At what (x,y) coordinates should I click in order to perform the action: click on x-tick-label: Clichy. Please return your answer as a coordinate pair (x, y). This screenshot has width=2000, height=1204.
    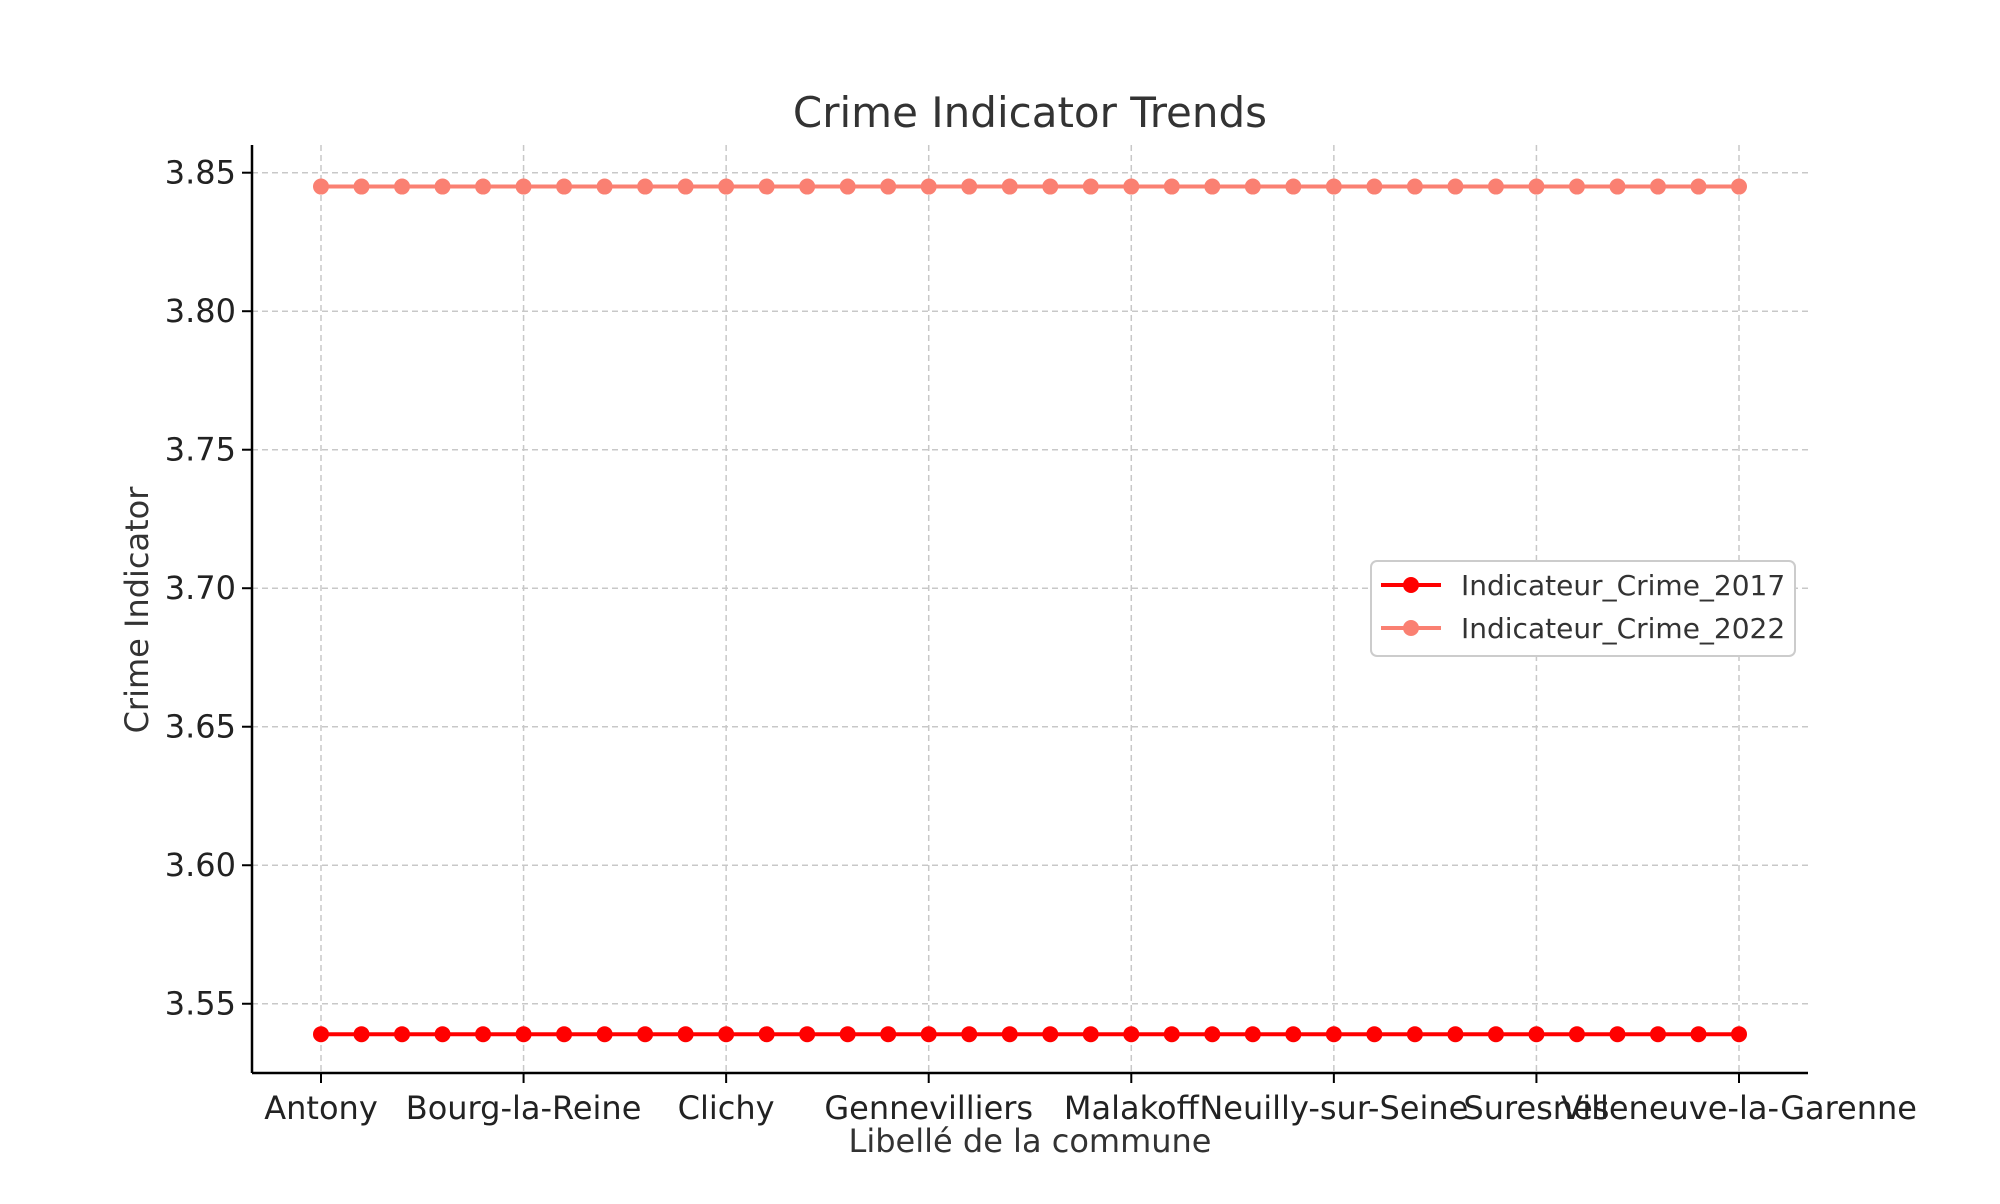
    Looking at the image, I should click on (726, 1108).